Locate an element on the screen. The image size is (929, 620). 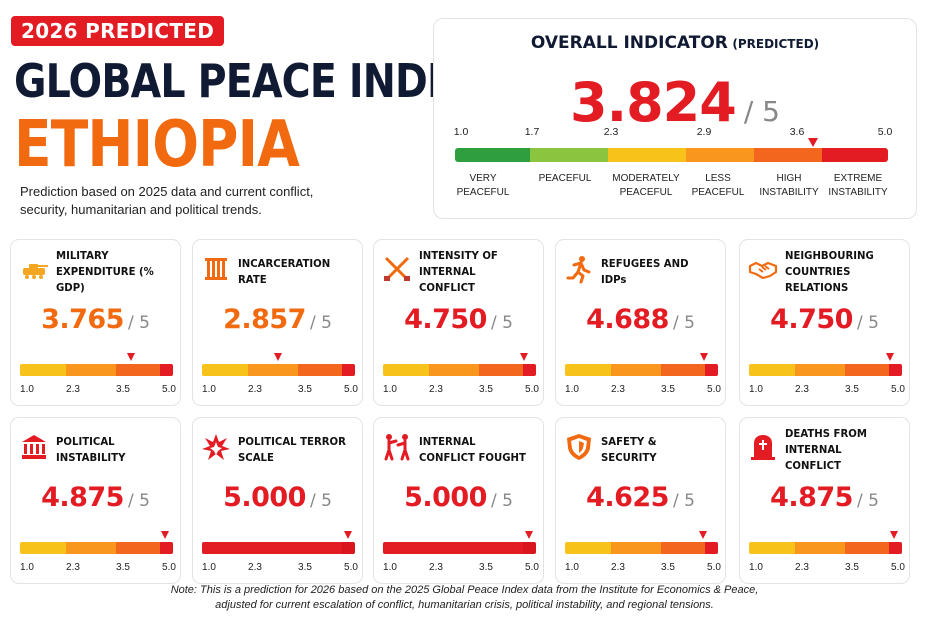
running-person-icon is located at coordinates (579, 269).